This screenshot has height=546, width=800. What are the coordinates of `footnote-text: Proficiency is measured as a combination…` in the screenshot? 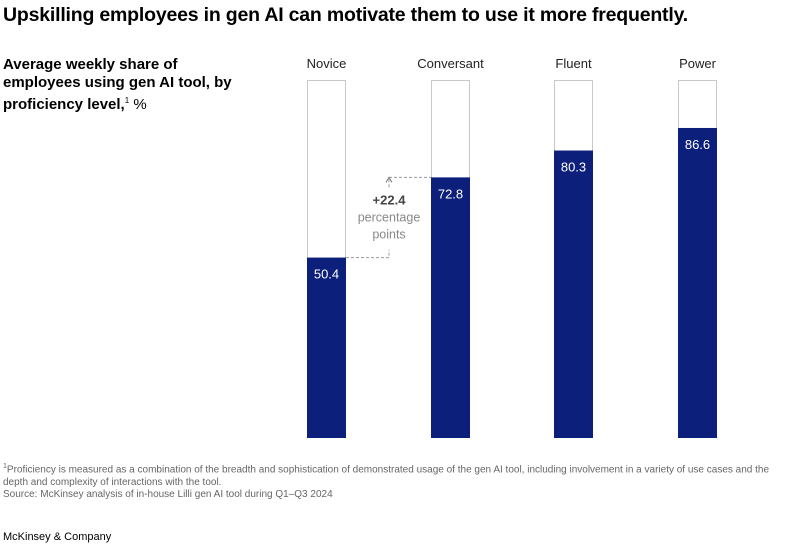 It's located at (386, 476).